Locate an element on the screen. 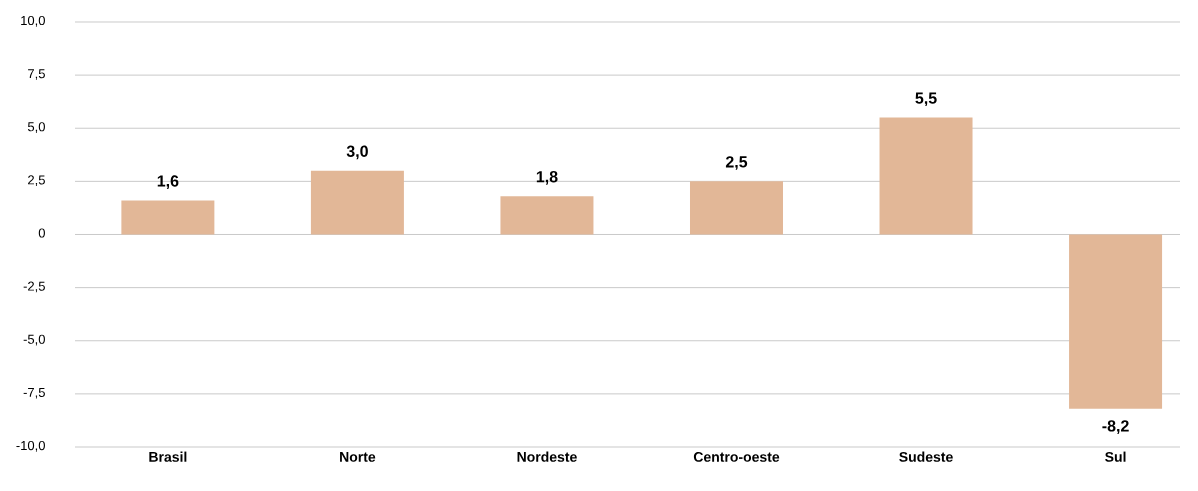 The image size is (1198, 491). x-tick-label: Centro-oeste is located at coordinates (736, 456).